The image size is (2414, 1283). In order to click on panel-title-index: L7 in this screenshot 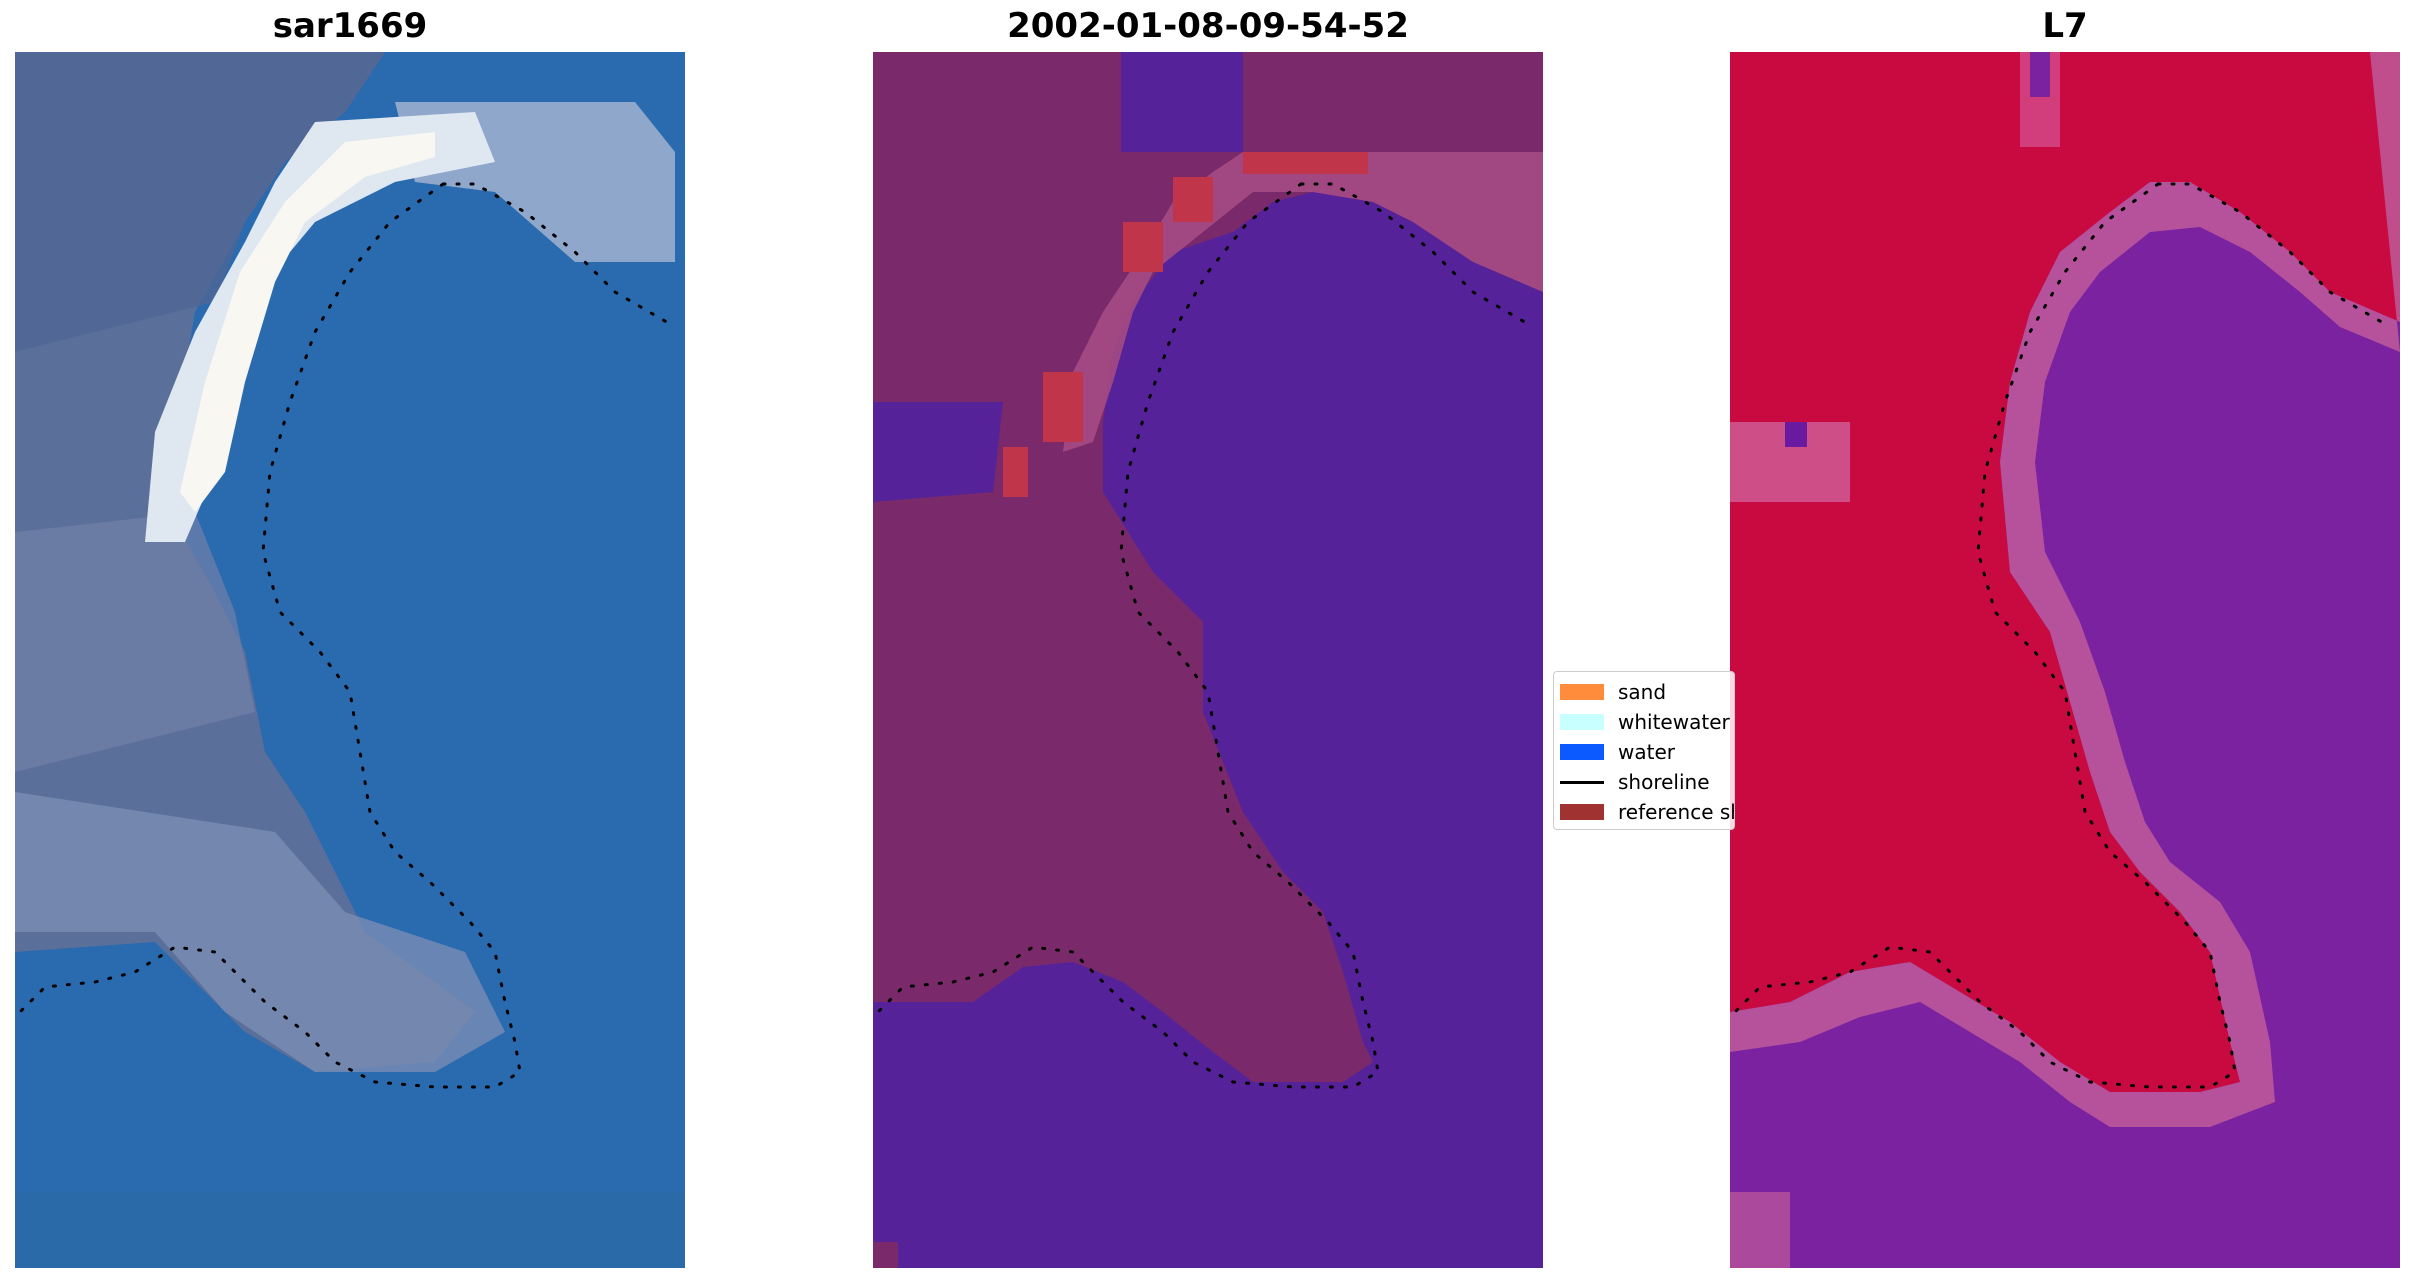, I will do `click(2065, 26)`.